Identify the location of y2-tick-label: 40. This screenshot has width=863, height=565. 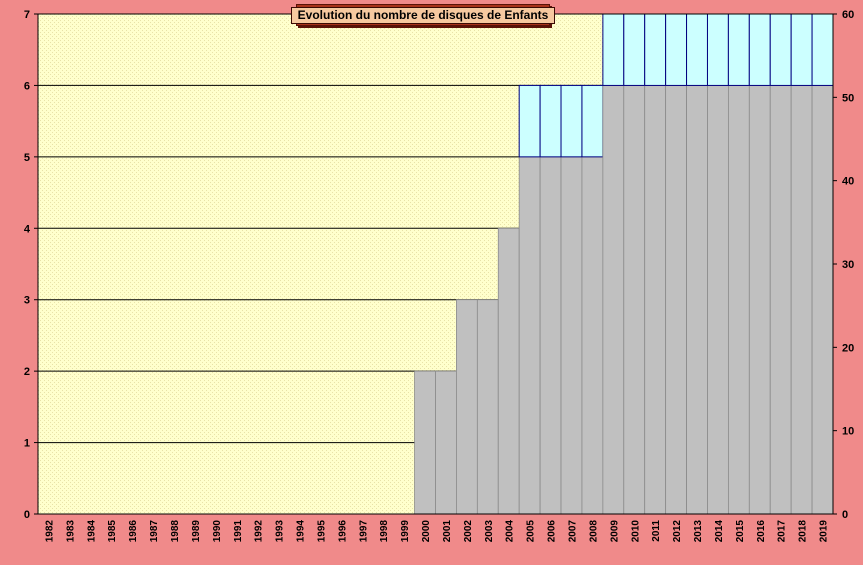
(848, 182).